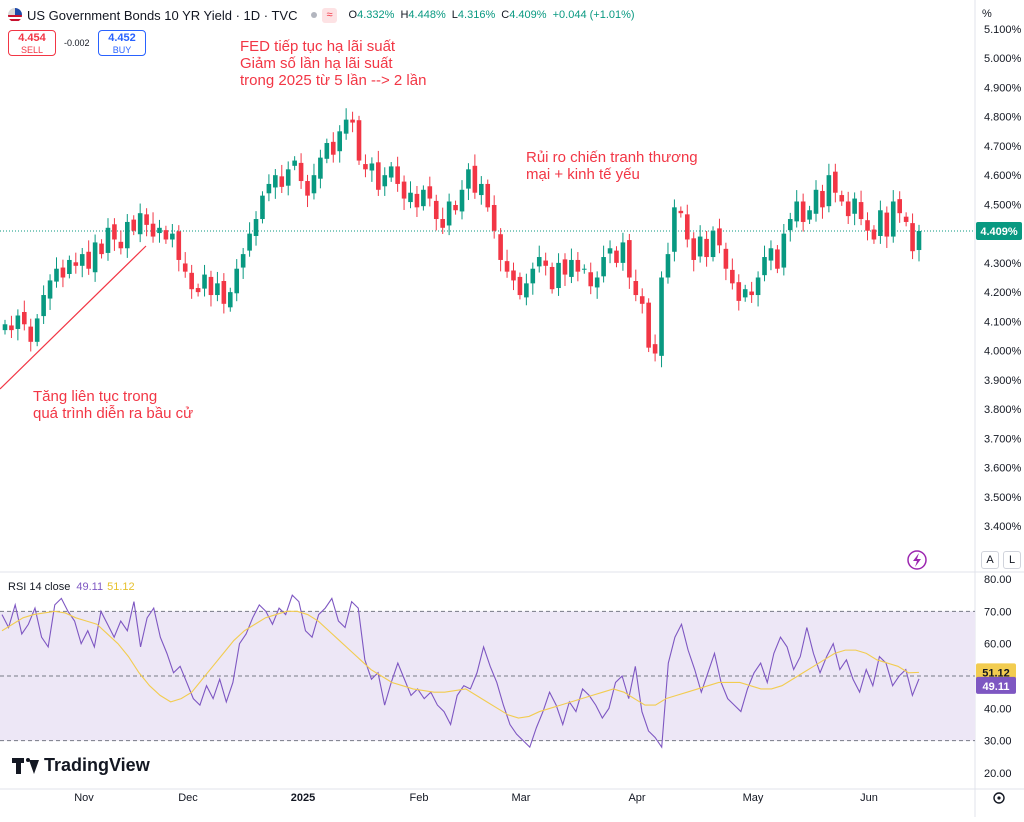 Image resolution: width=1024 pixels, height=822 pixels. What do you see at coordinates (1003, 59) in the screenshot?
I see `price-tick-label: 5.000%` at bounding box center [1003, 59].